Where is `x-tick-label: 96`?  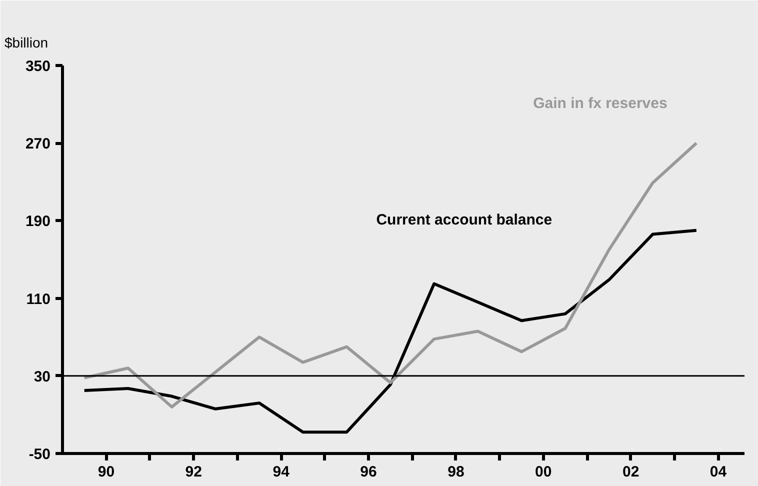
x-tick-label: 96 is located at coordinates (368, 472).